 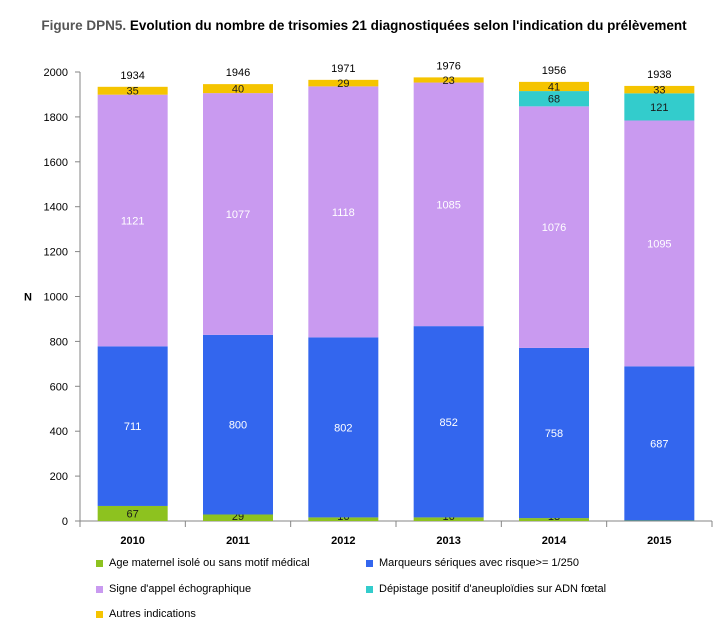 I want to click on data-label: 23, so click(x=449, y=81).